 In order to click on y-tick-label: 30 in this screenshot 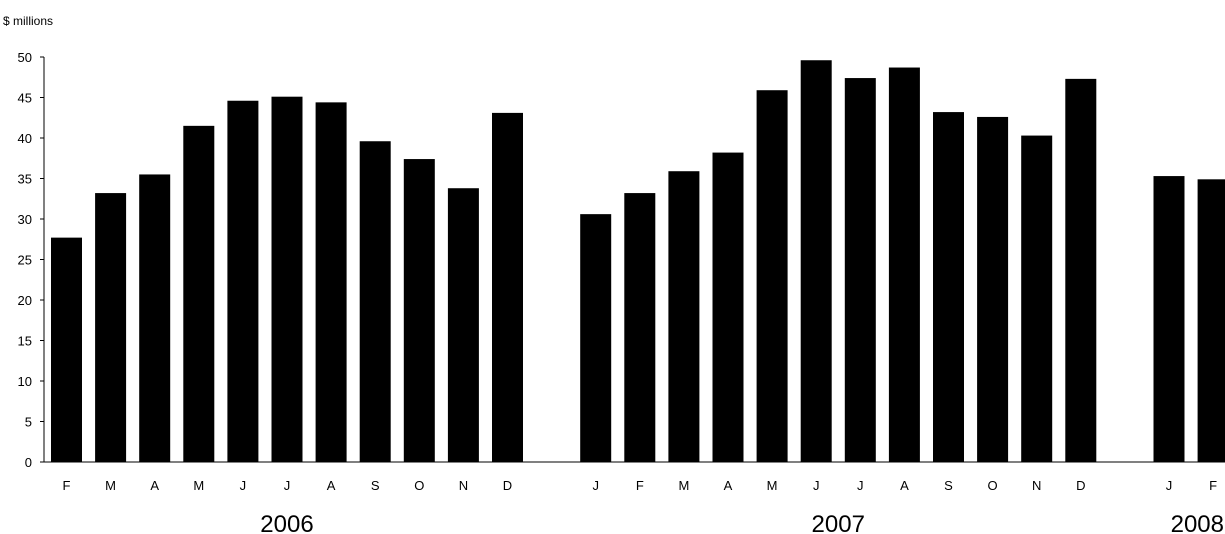, I will do `click(25, 219)`.